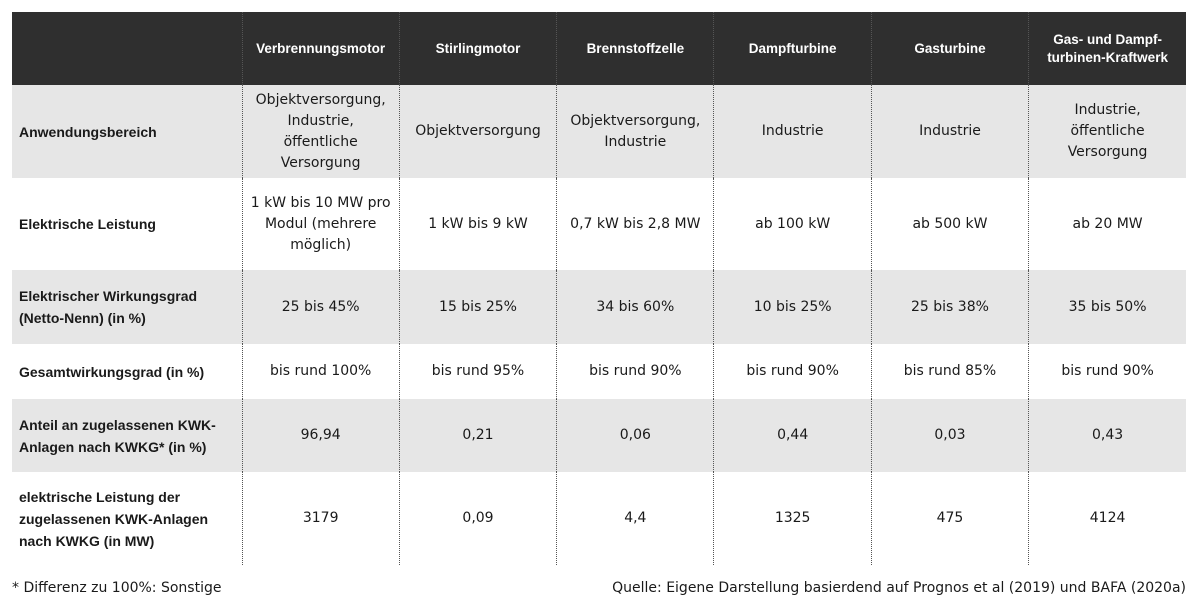  What do you see at coordinates (477, 371) in the screenshot?
I see `table-cell: bis rund 95%` at bounding box center [477, 371].